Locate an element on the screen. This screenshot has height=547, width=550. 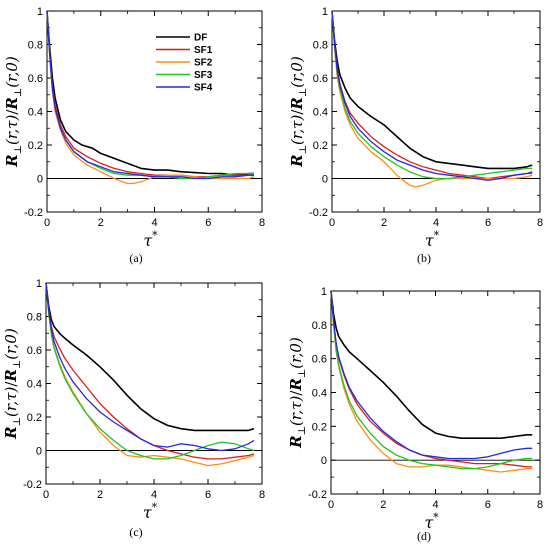
legend-label-sf3: SF3 is located at coordinates (203, 75).